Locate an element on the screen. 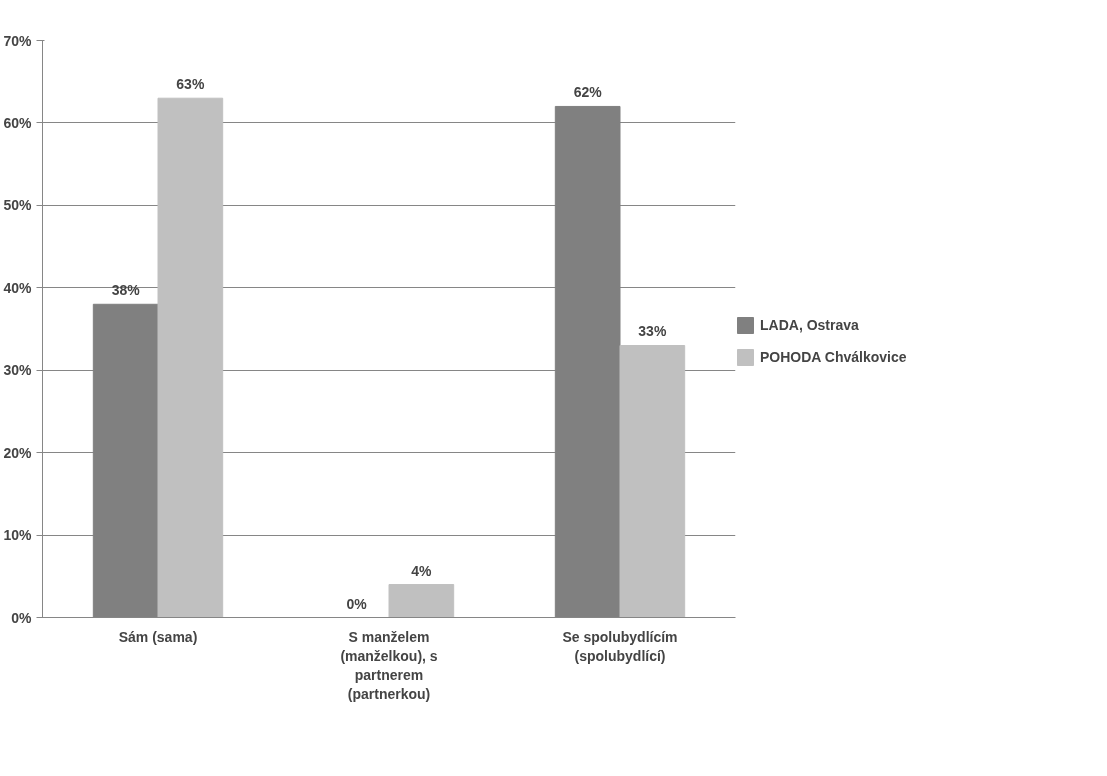  x-tick-label: S manželem (manželkou), s partnerem (partnerkou) is located at coordinates (389, 665).